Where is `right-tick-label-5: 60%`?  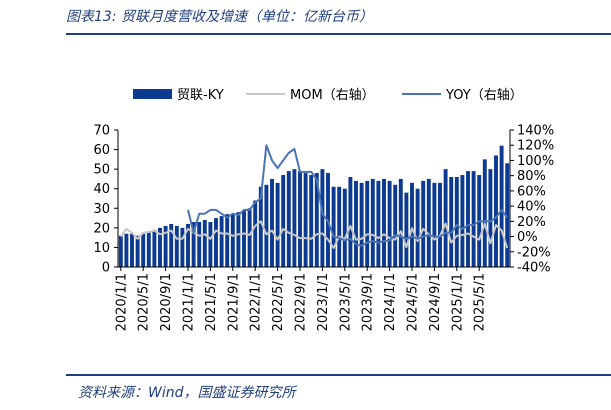 right-tick-label-5: 60% is located at coordinates (531, 191).